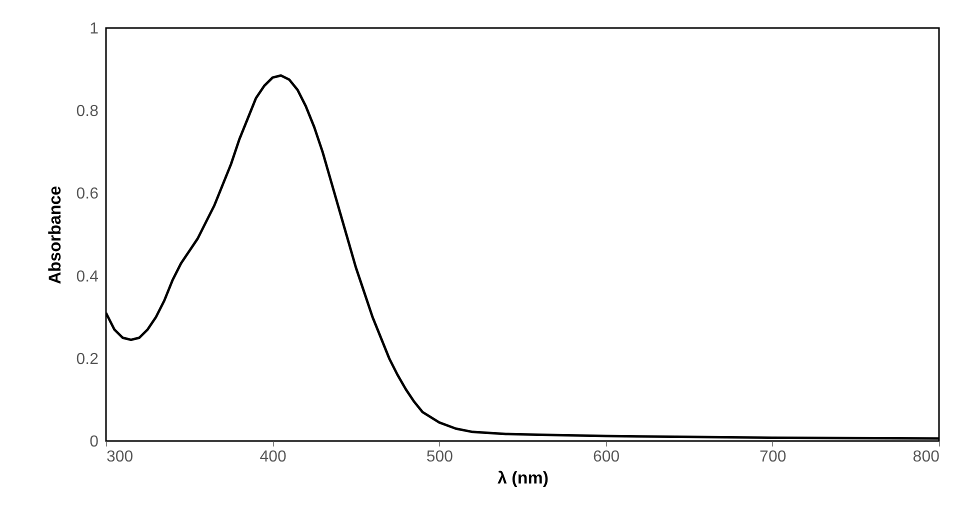 The height and width of the screenshot is (523, 964). Describe the element at coordinates (87, 359) in the screenshot. I see `y-tick-label: 0.2` at that location.